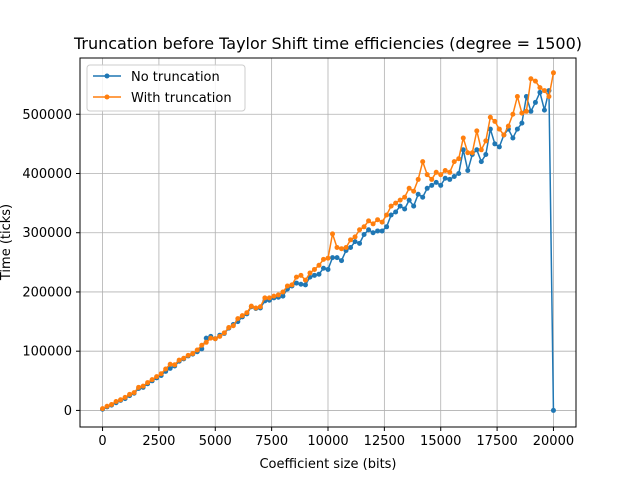  I want to click on x-tick-label: 15000, so click(440, 441).